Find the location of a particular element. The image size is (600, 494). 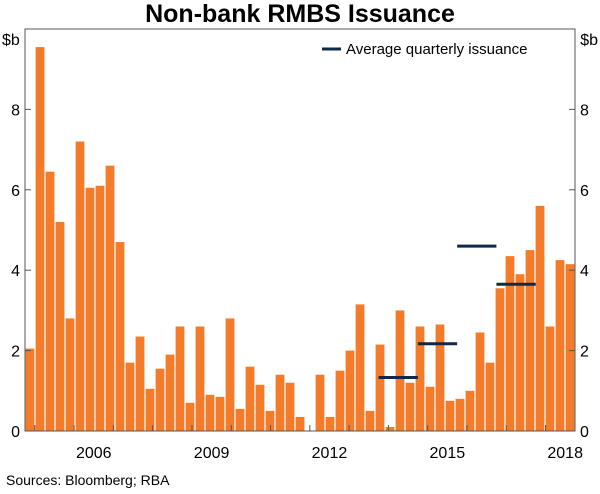

chart-title: Non-bank RMBS Issuance is located at coordinates (300, 14).